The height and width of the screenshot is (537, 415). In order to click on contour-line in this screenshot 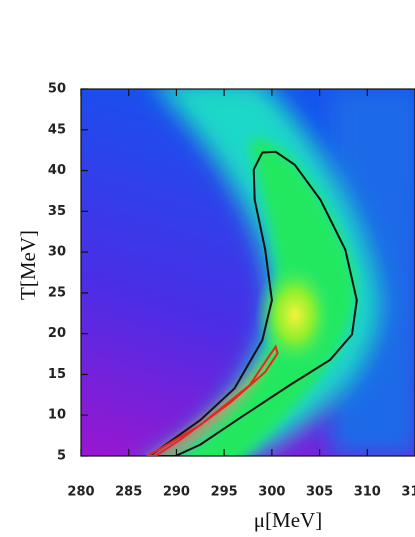, I will do `click(212, 400)`.